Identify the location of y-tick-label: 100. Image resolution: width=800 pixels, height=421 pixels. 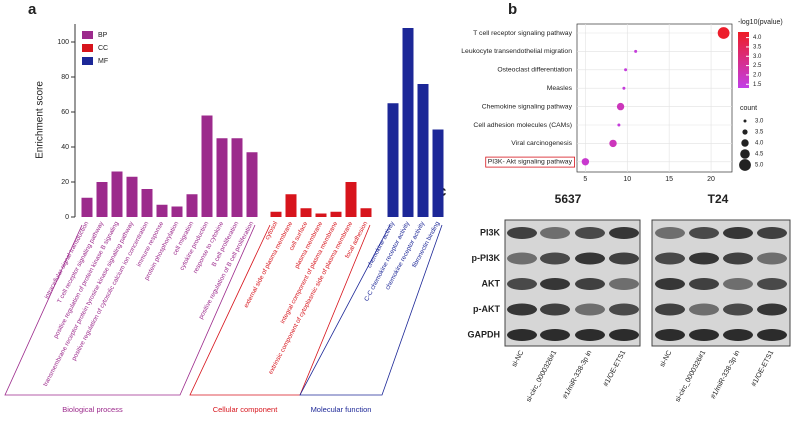
(63, 42).